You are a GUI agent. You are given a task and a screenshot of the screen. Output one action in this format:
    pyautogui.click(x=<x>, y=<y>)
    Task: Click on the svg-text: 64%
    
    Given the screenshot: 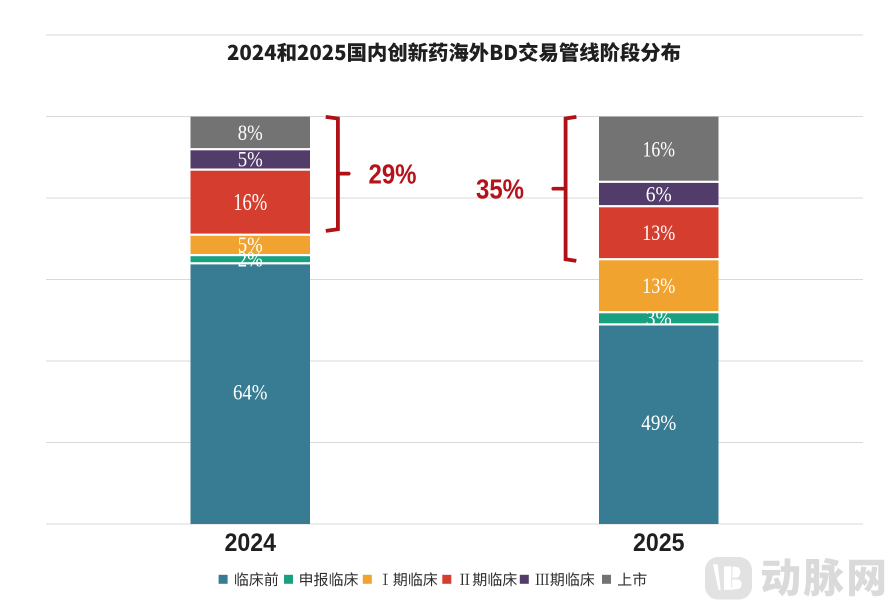 What is the action you would take?
    pyautogui.click(x=250, y=391)
    